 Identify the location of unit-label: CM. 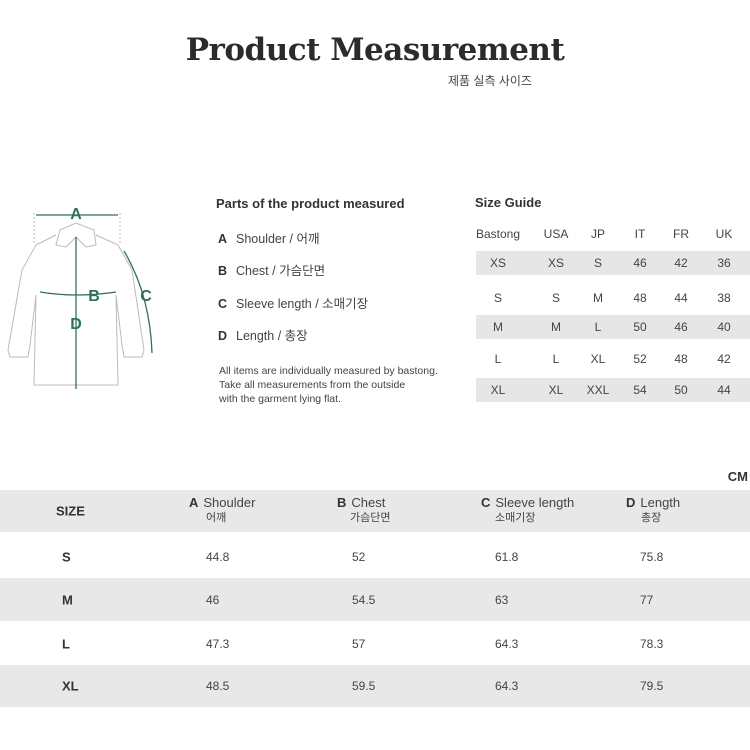
(737, 476).